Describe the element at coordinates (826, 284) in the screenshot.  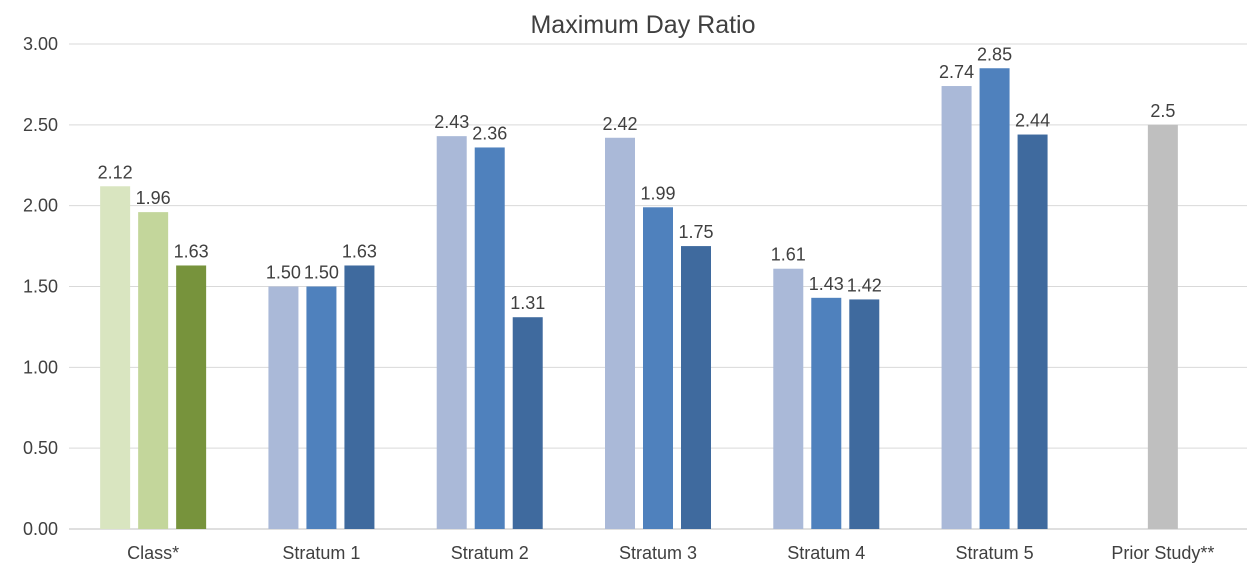
I see `data-label: 1.43` at that location.